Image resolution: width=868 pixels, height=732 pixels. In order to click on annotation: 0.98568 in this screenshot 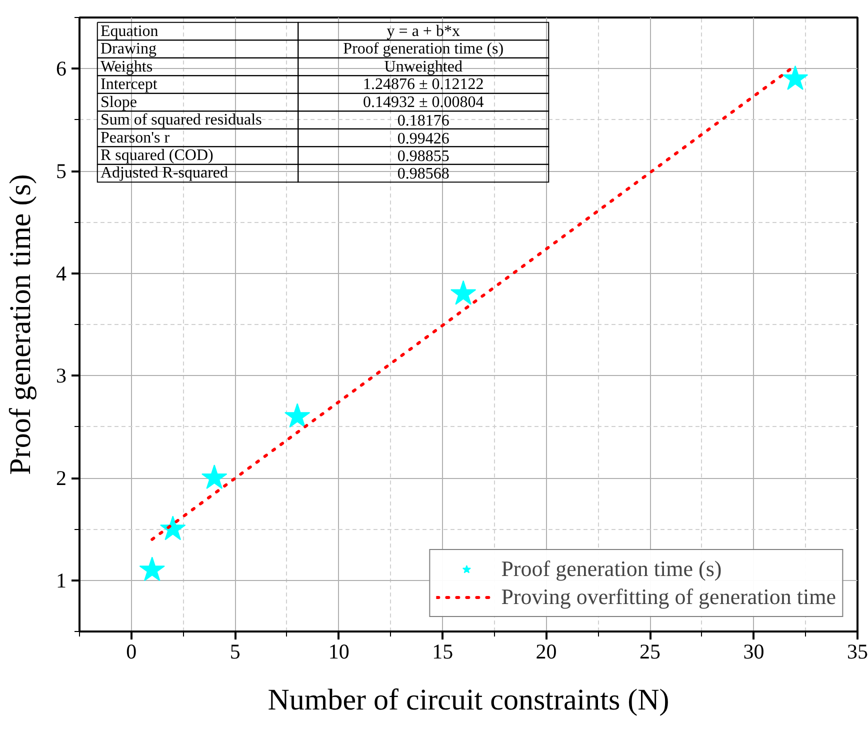, I will do `click(423, 174)`.